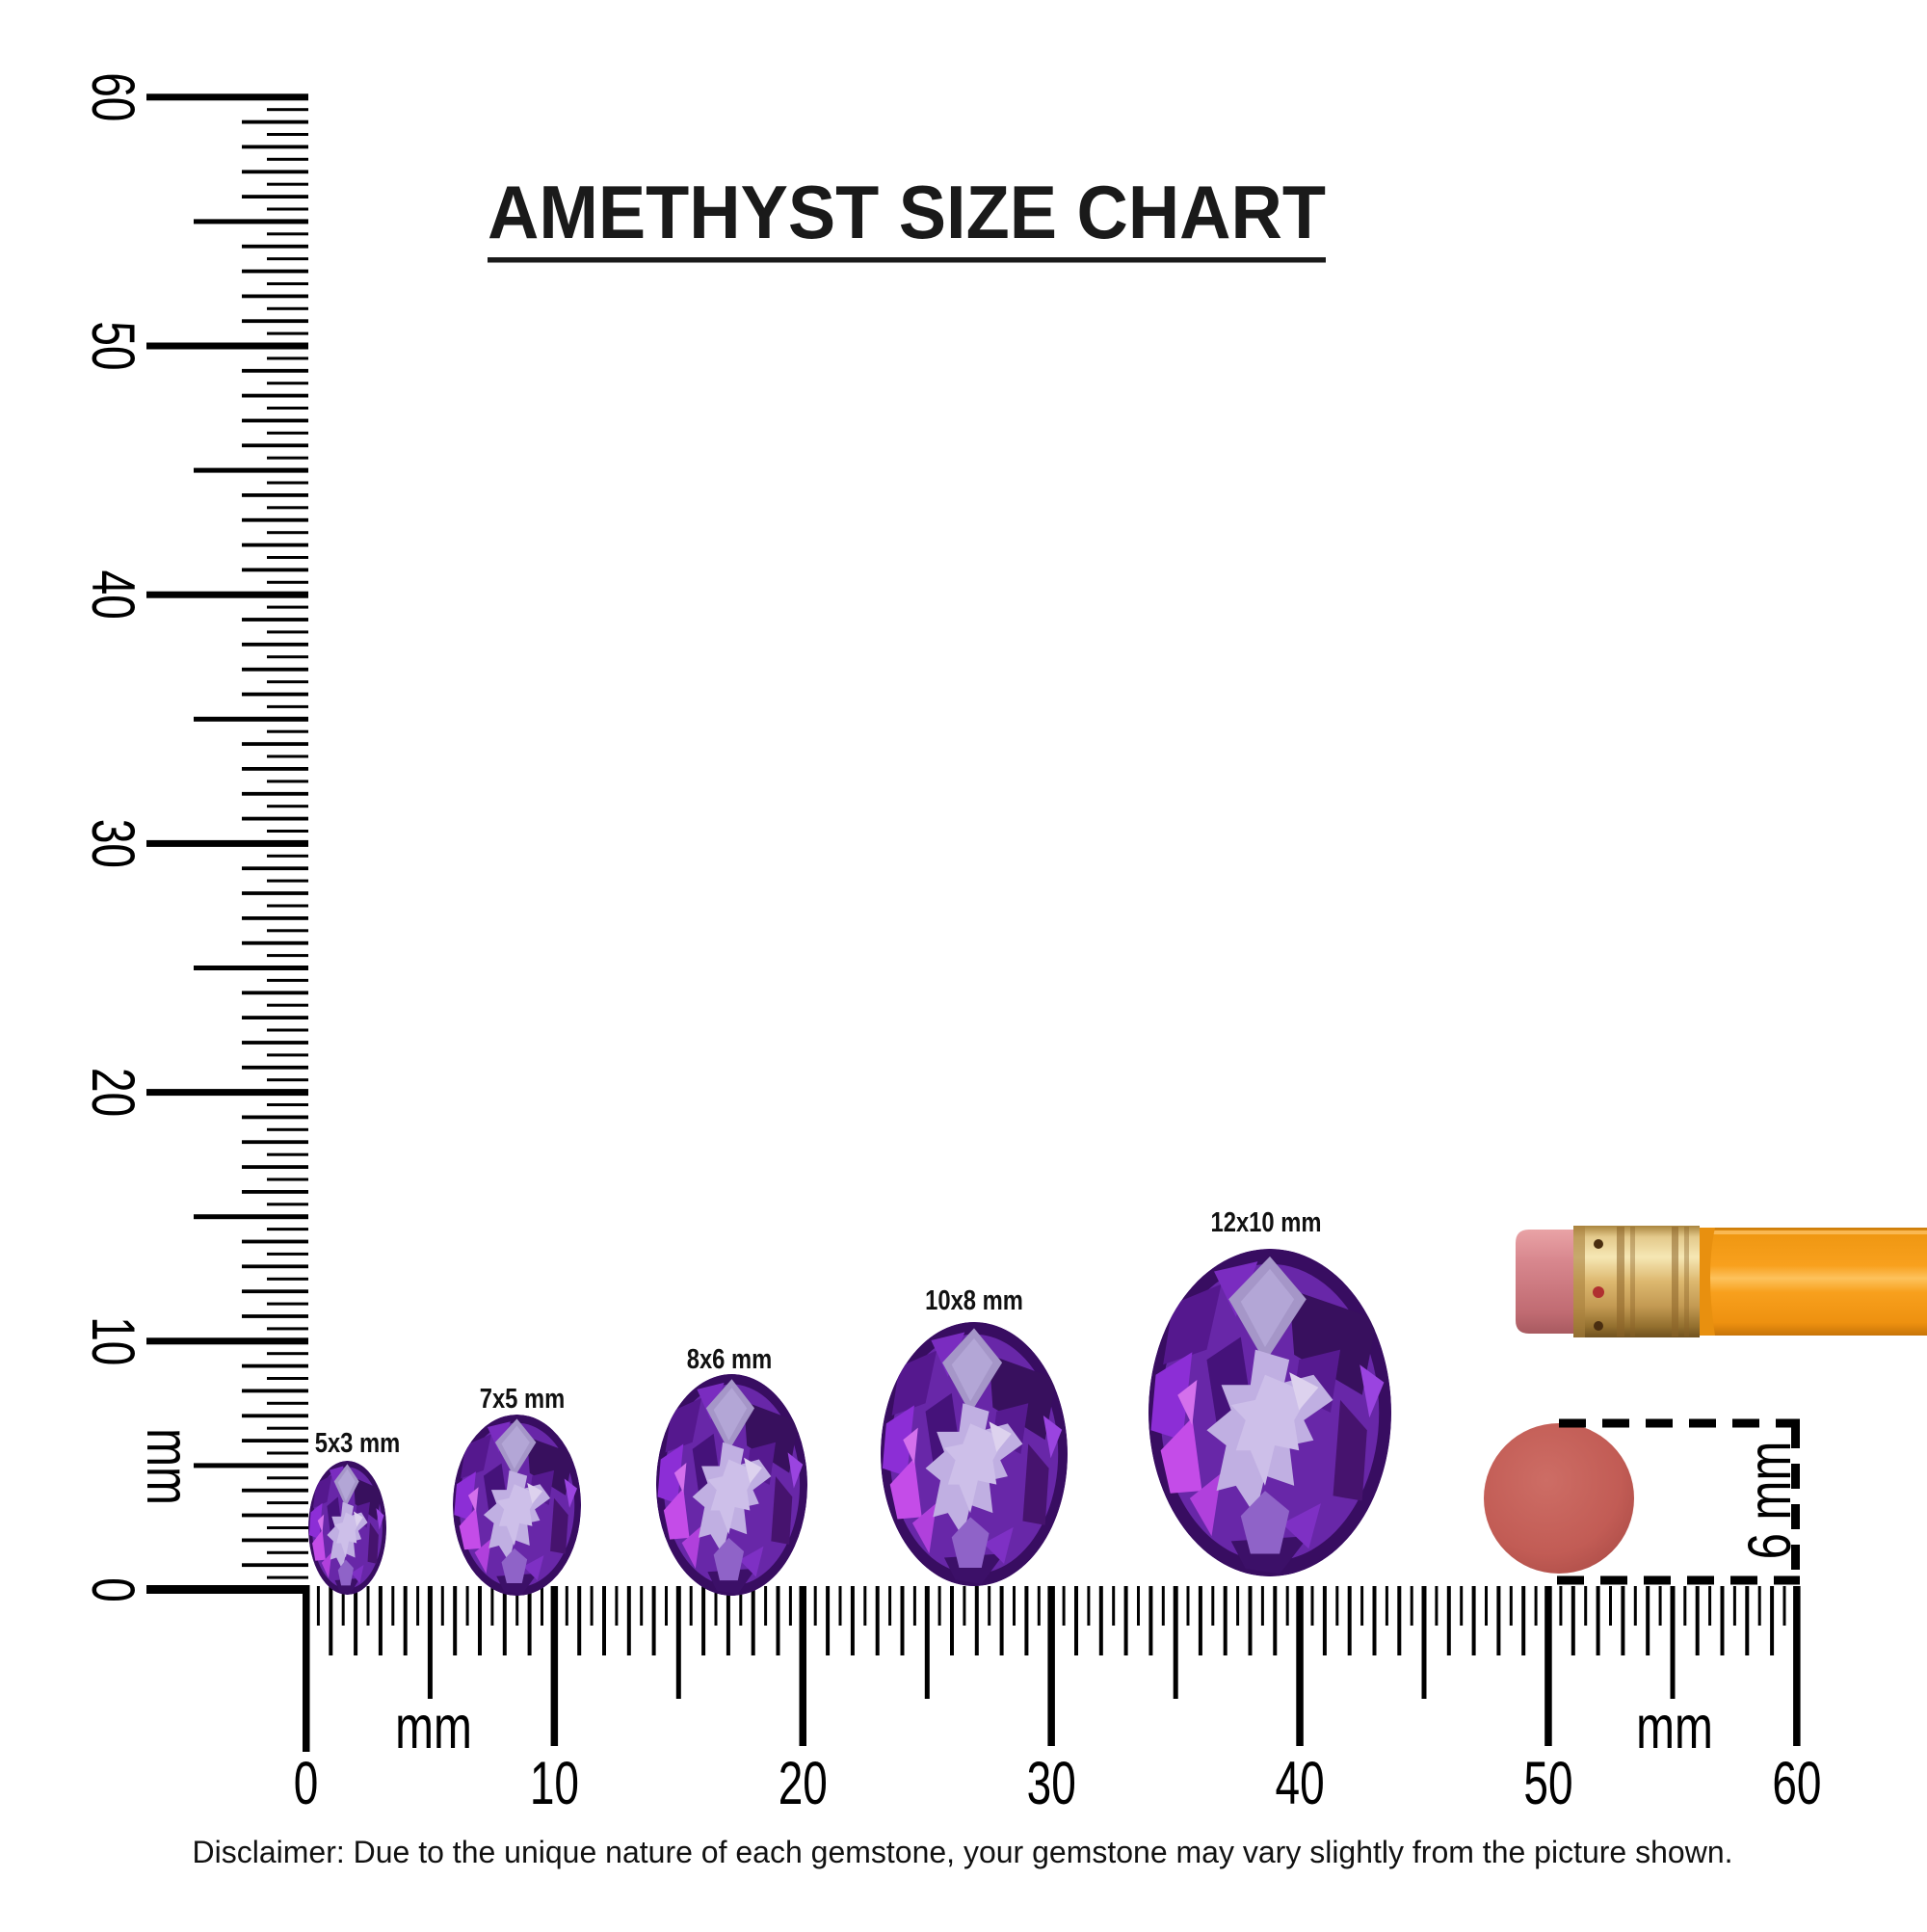 The height and width of the screenshot is (1932, 1927). Describe the element at coordinates (974, 1300) in the screenshot. I see `svg-text: 10x8 mm` at that location.